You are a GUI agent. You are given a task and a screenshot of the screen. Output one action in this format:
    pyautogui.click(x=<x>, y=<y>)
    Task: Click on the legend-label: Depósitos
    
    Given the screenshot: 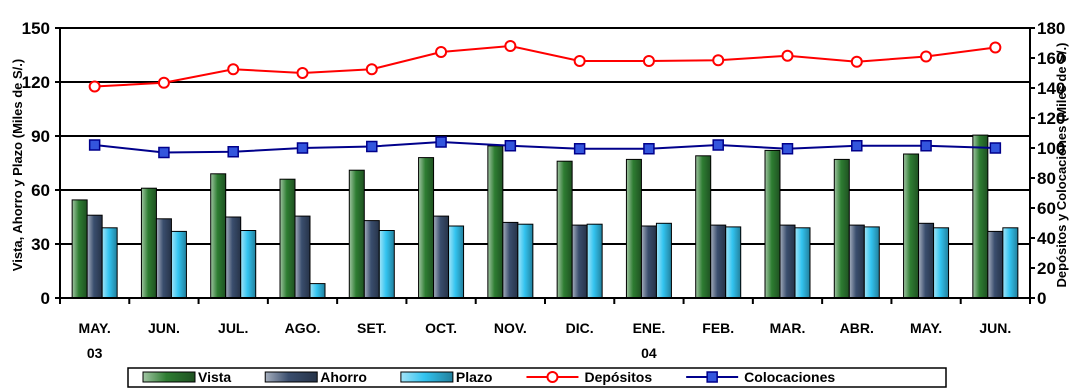 What is the action you would take?
    pyautogui.click(x=618, y=377)
    